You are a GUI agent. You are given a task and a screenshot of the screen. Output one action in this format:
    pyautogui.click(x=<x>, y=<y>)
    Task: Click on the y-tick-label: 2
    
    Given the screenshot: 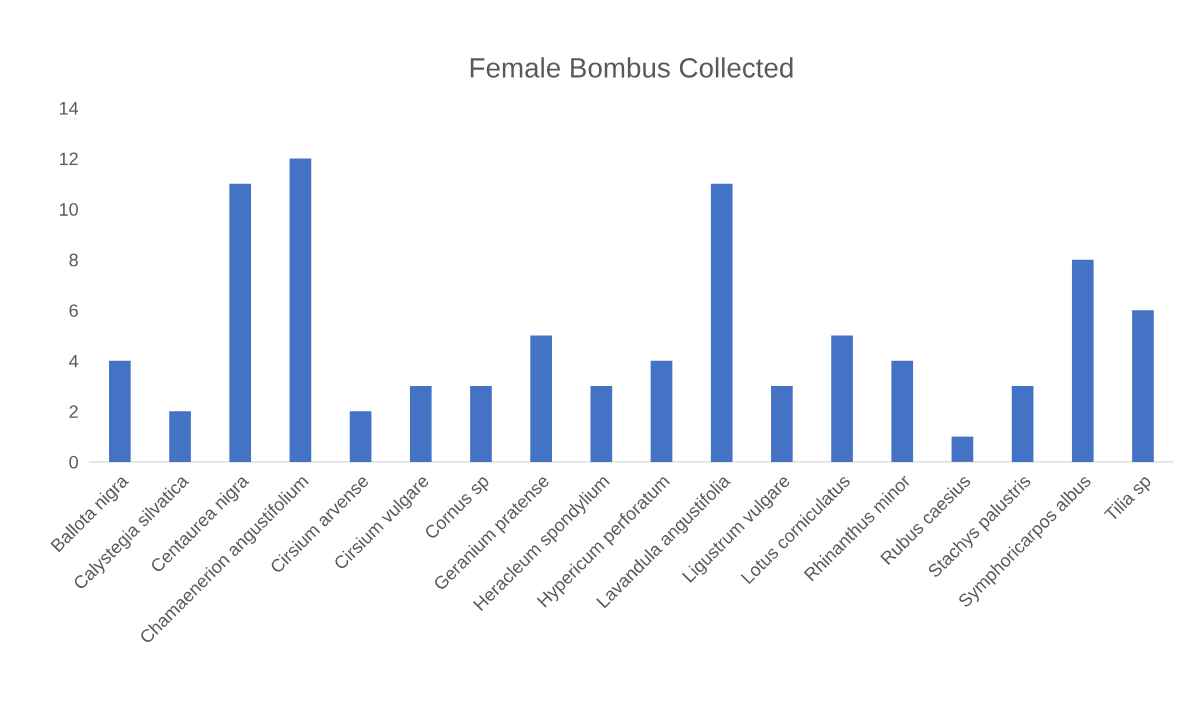 What is the action you would take?
    pyautogui.click(x=73, y=411)
    